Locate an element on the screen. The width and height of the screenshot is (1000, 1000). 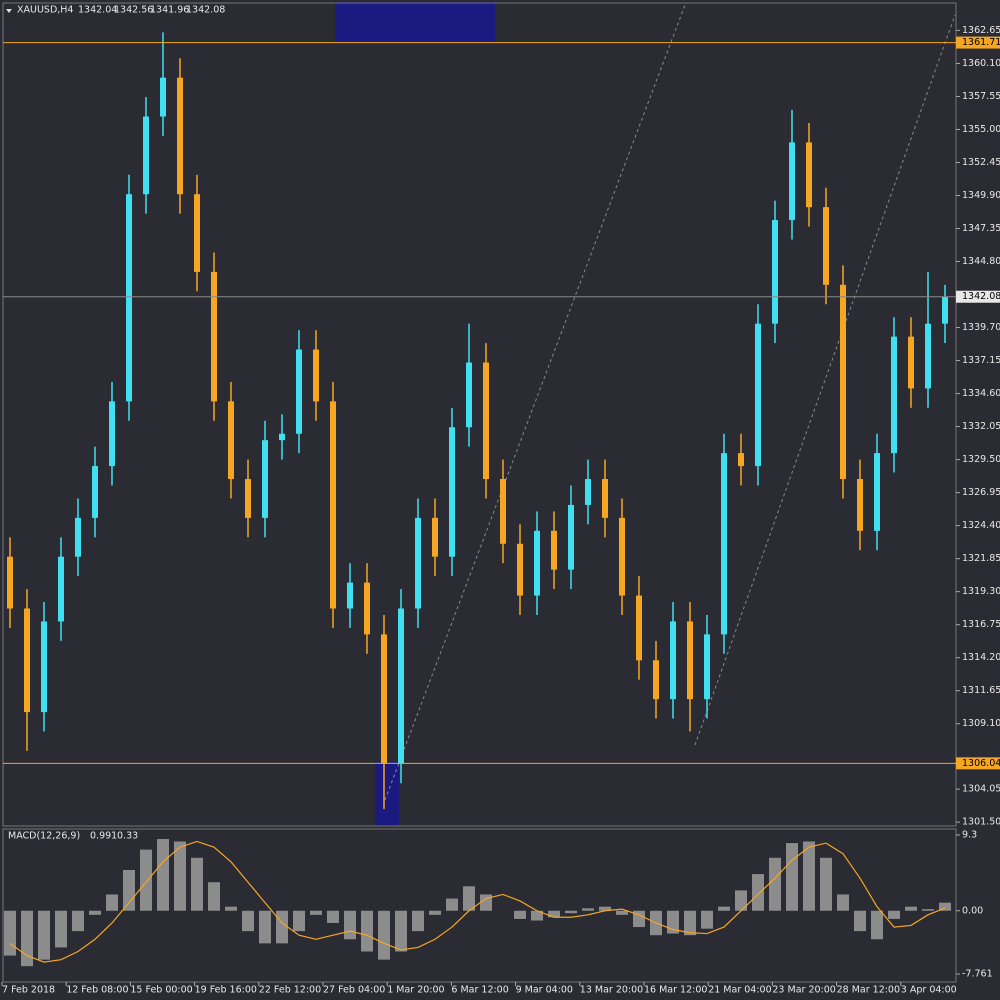
x-tick-label: 1 Mar 20:00 is located at coordinates (415, 990).